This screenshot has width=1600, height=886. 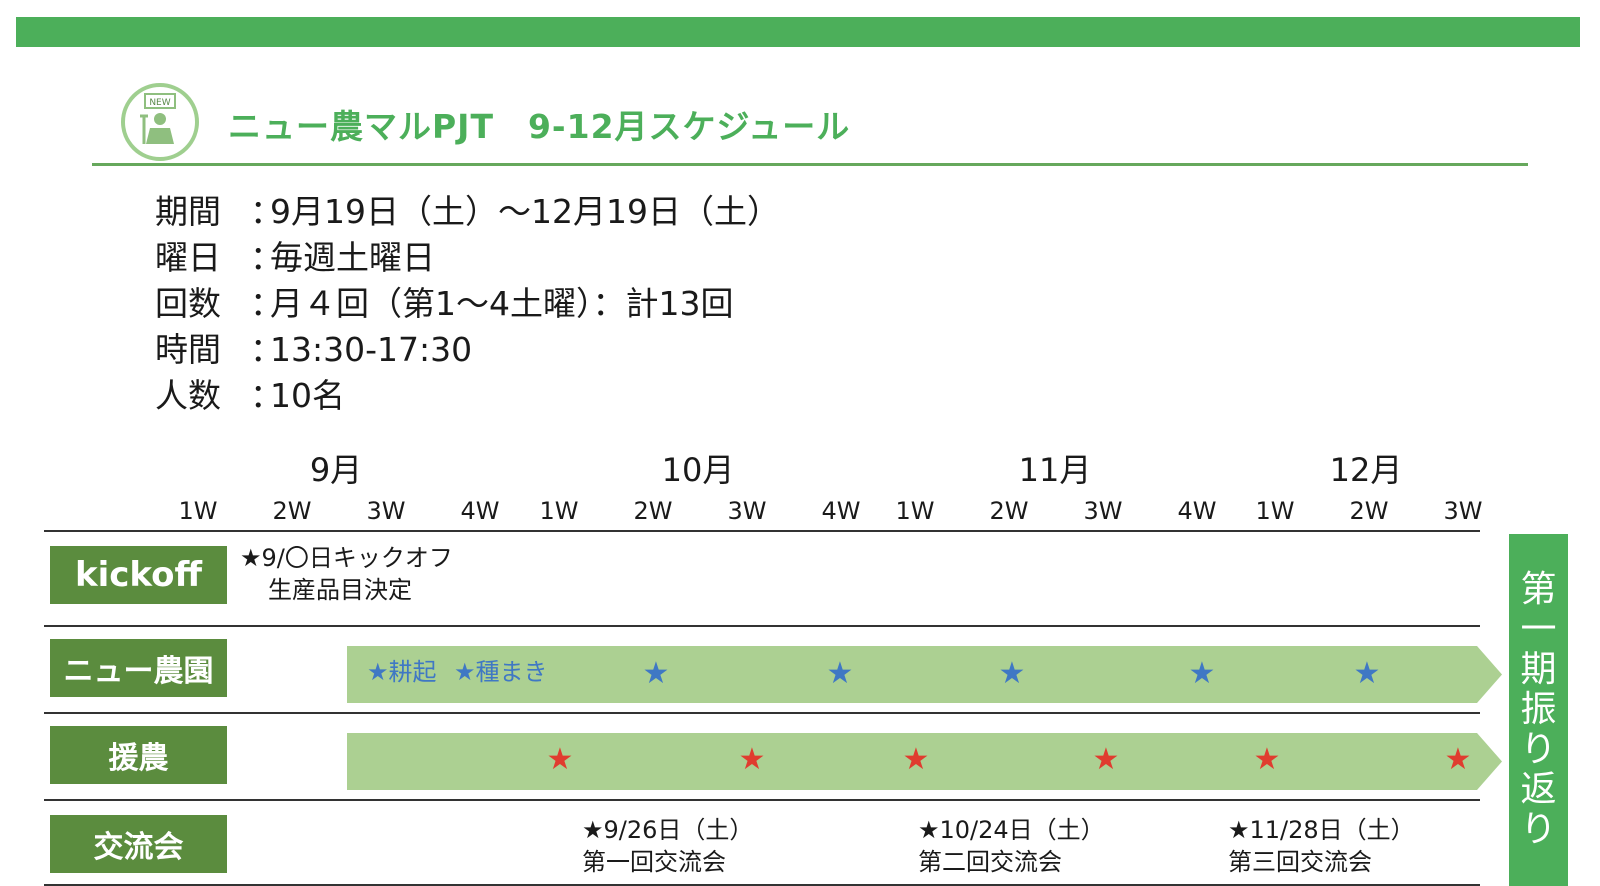 What do you see at coordinates (1300, 862) in the screenshot?
I see `exchange-event-name: 第三回交流会` at bounding box center [1300, 862].